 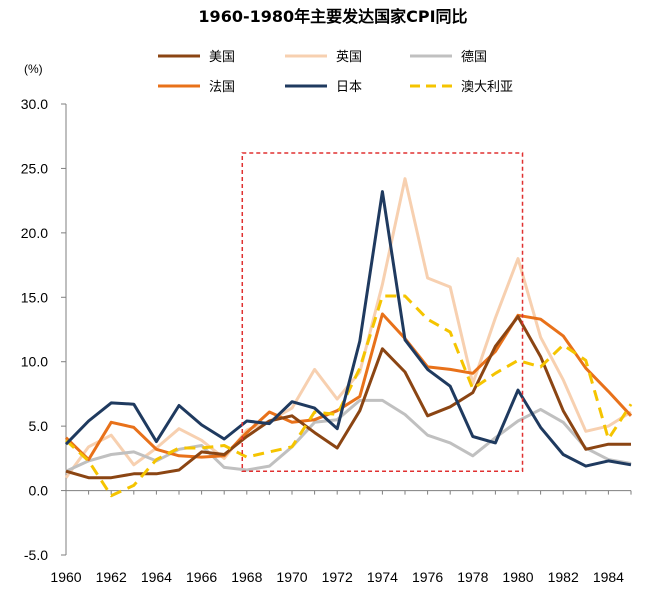 What do you see at coordinates (382, 577) in the screenshot?
I see `x-tick-label: 1974` at bounding box center [382, 577].